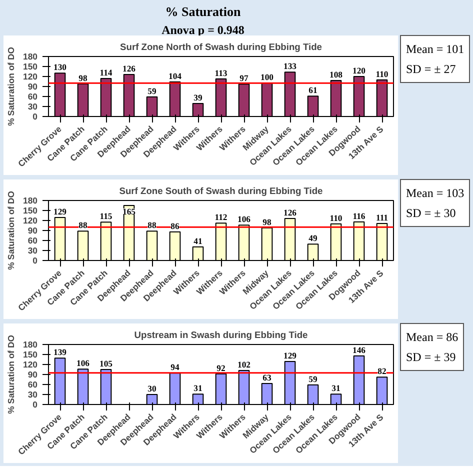 This screenshot has height=467, width=473. I want to click on data-label: 139, so click(61, 352).